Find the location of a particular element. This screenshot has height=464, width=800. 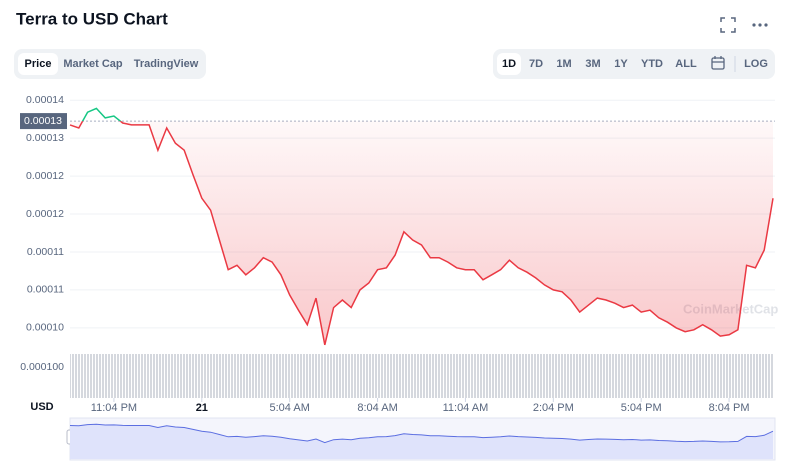

y-tick-label: 0.00010 is located at coordinates (45, 328).